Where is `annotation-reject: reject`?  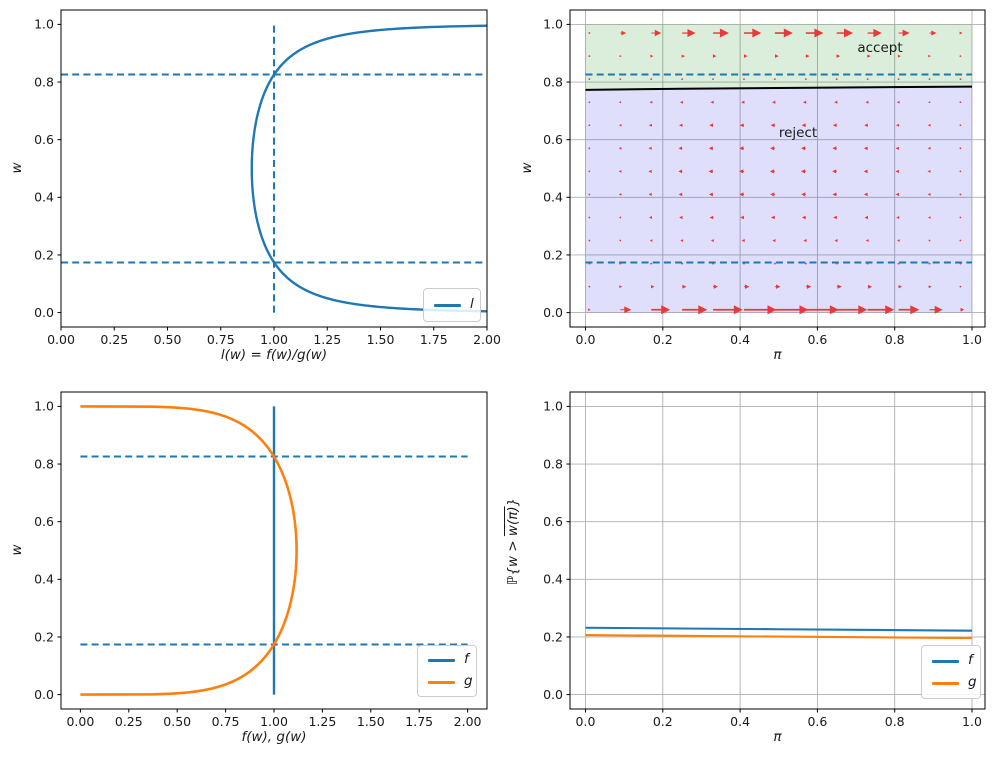
annotation-reject: reject is located at coordinates (798, 133).